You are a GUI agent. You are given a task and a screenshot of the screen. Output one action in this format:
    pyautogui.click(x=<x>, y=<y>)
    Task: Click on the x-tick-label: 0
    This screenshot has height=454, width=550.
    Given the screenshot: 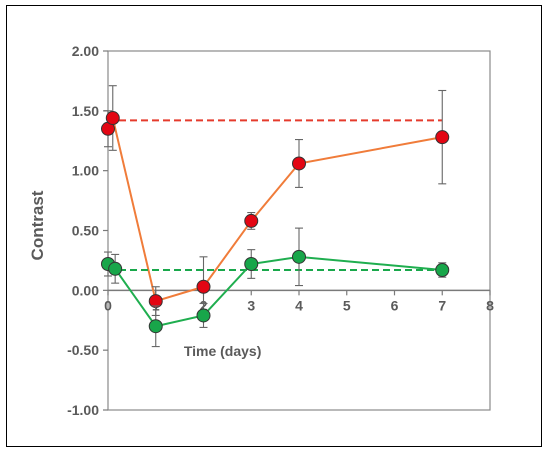 What is the action you would take?
    pyautogui.click(x=108, y=305)
    